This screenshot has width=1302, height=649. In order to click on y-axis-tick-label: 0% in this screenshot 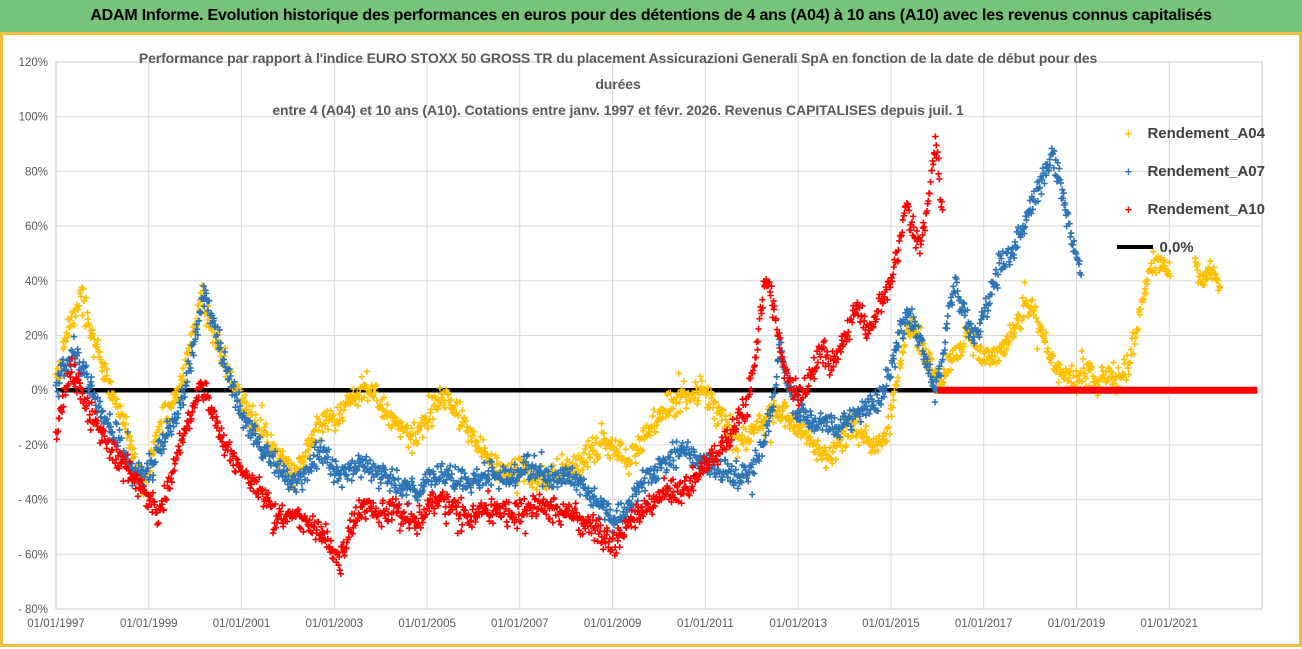, I will do `click(39, 391)`.